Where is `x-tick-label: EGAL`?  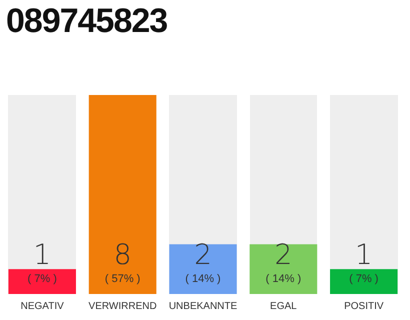
x-tick-label: EGAL is located at coordinates (284, 306).